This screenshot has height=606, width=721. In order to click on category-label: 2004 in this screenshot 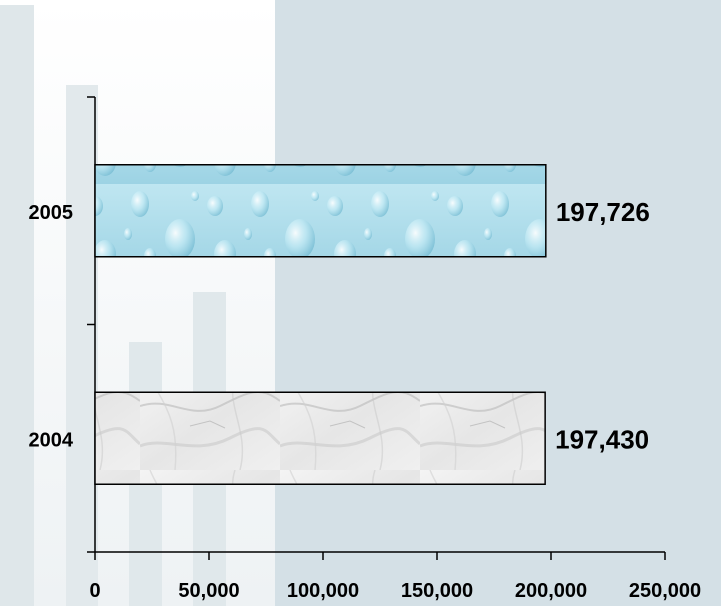, I will do `click(51, 440)`.